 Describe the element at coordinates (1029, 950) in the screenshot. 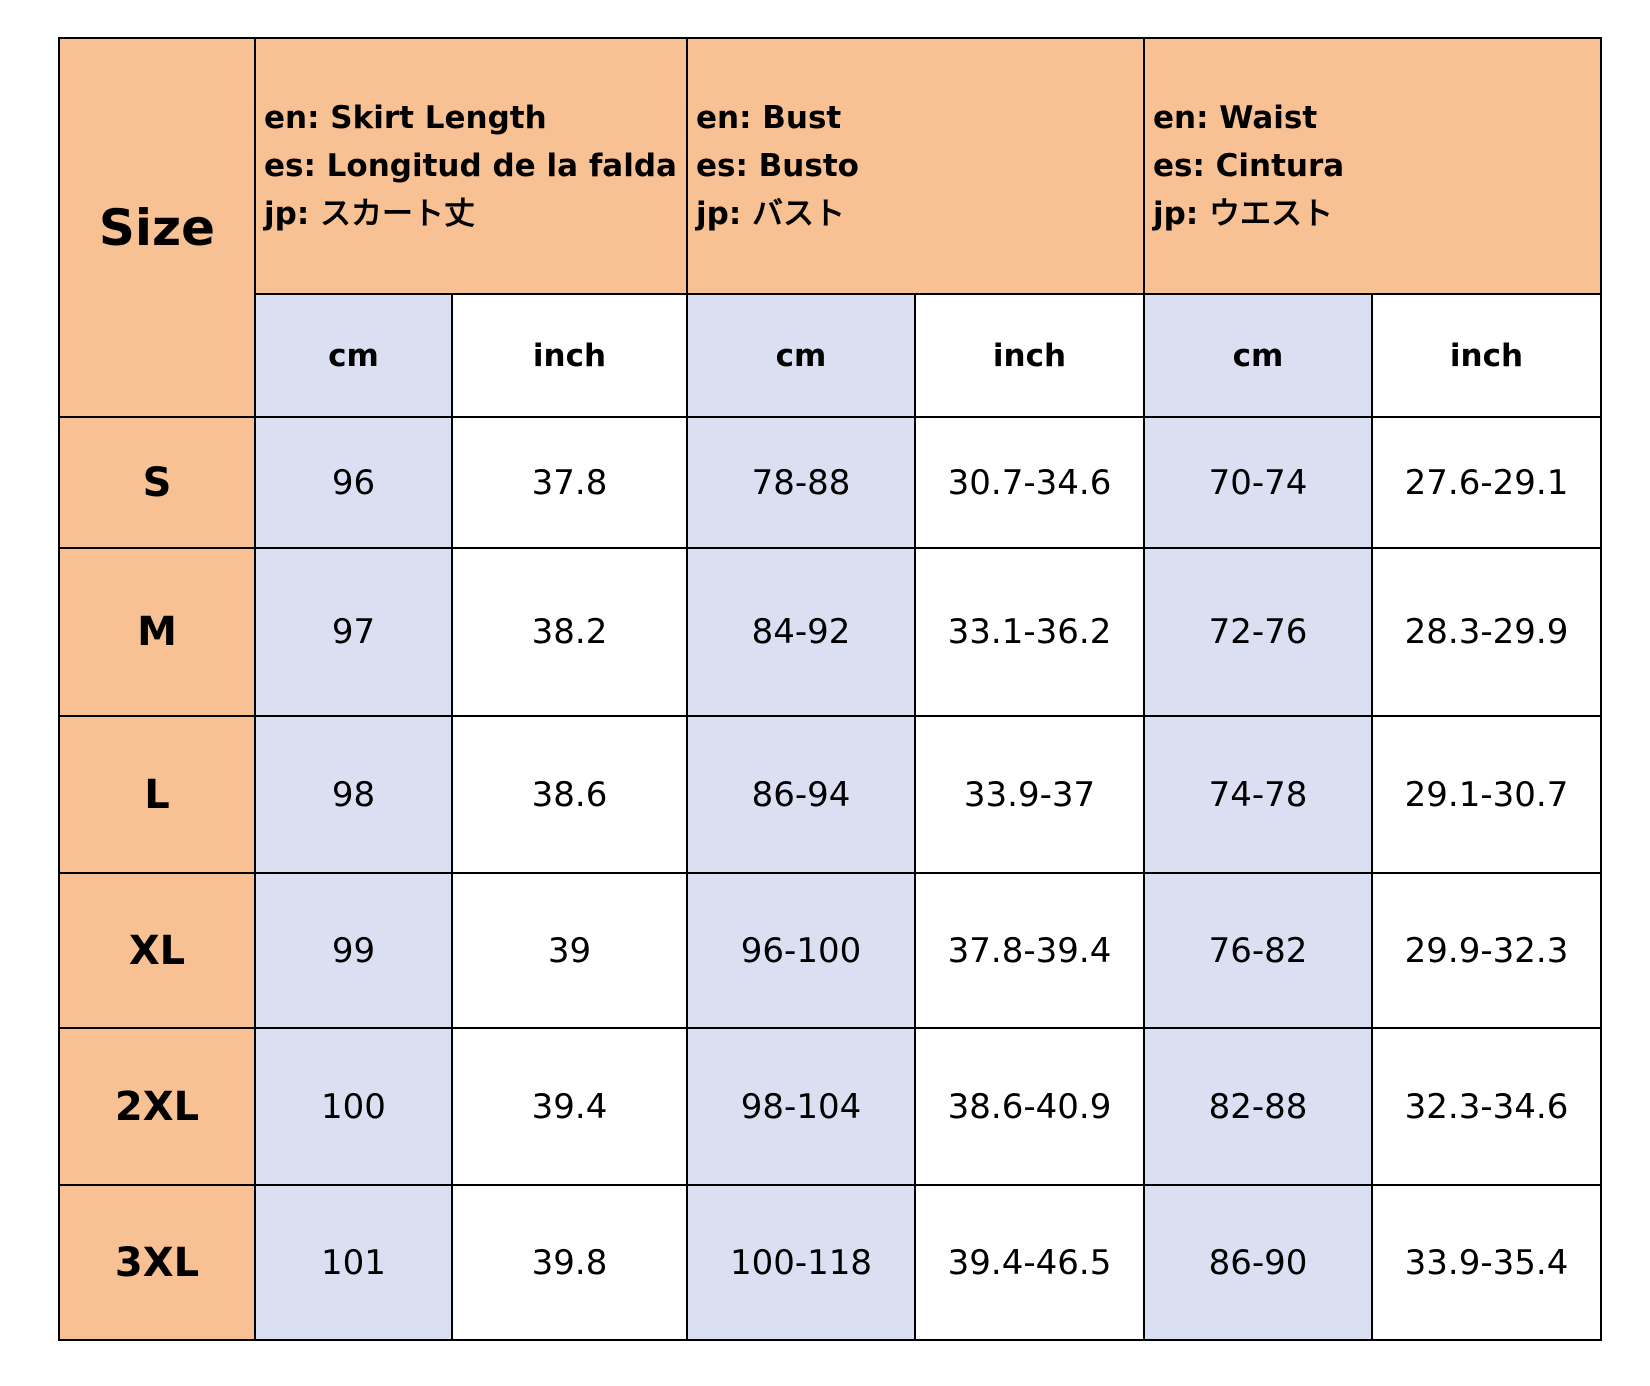

I see `value-cell: 37.8-39.4` at that location.